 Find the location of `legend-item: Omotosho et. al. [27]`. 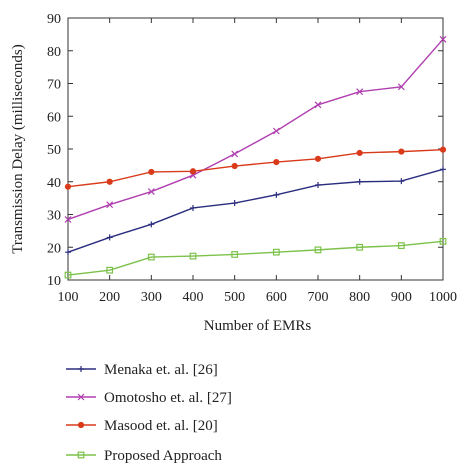

legend-item: Omotosho et. al. [27] is located at coordinates (149, 398).